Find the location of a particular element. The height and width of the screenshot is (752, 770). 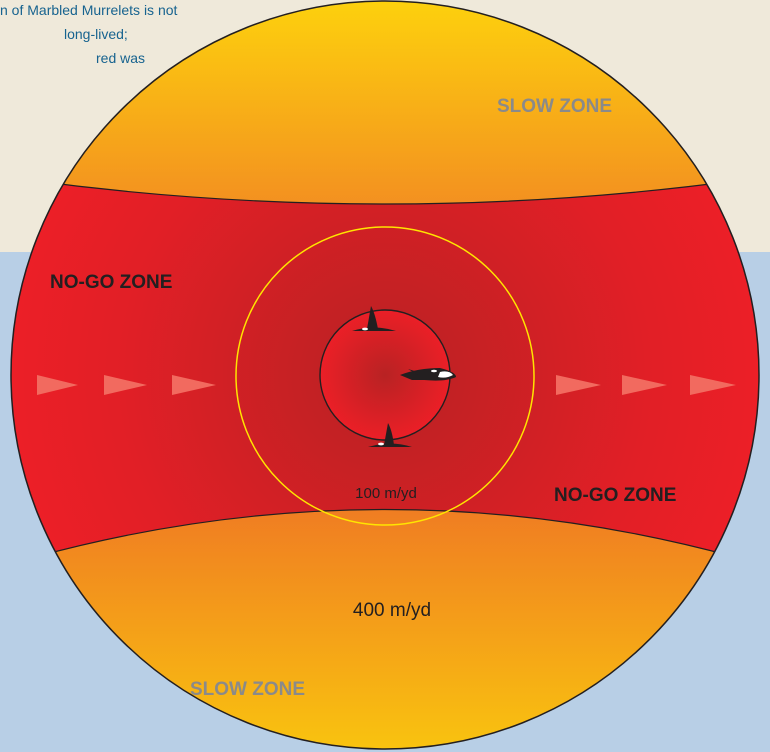

arrow-icon is located at coordinates (386, 385).